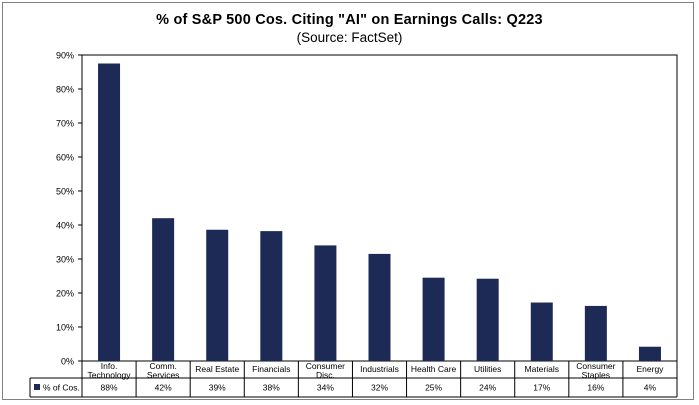 The width and height of the screenshot is (699, 405). Describe the element at coordinates (69, 209) in the screenshot. I see `y-axis: 0% 10% 20% 30% 40% 50% 60% 70% 80% 90%` at that location.